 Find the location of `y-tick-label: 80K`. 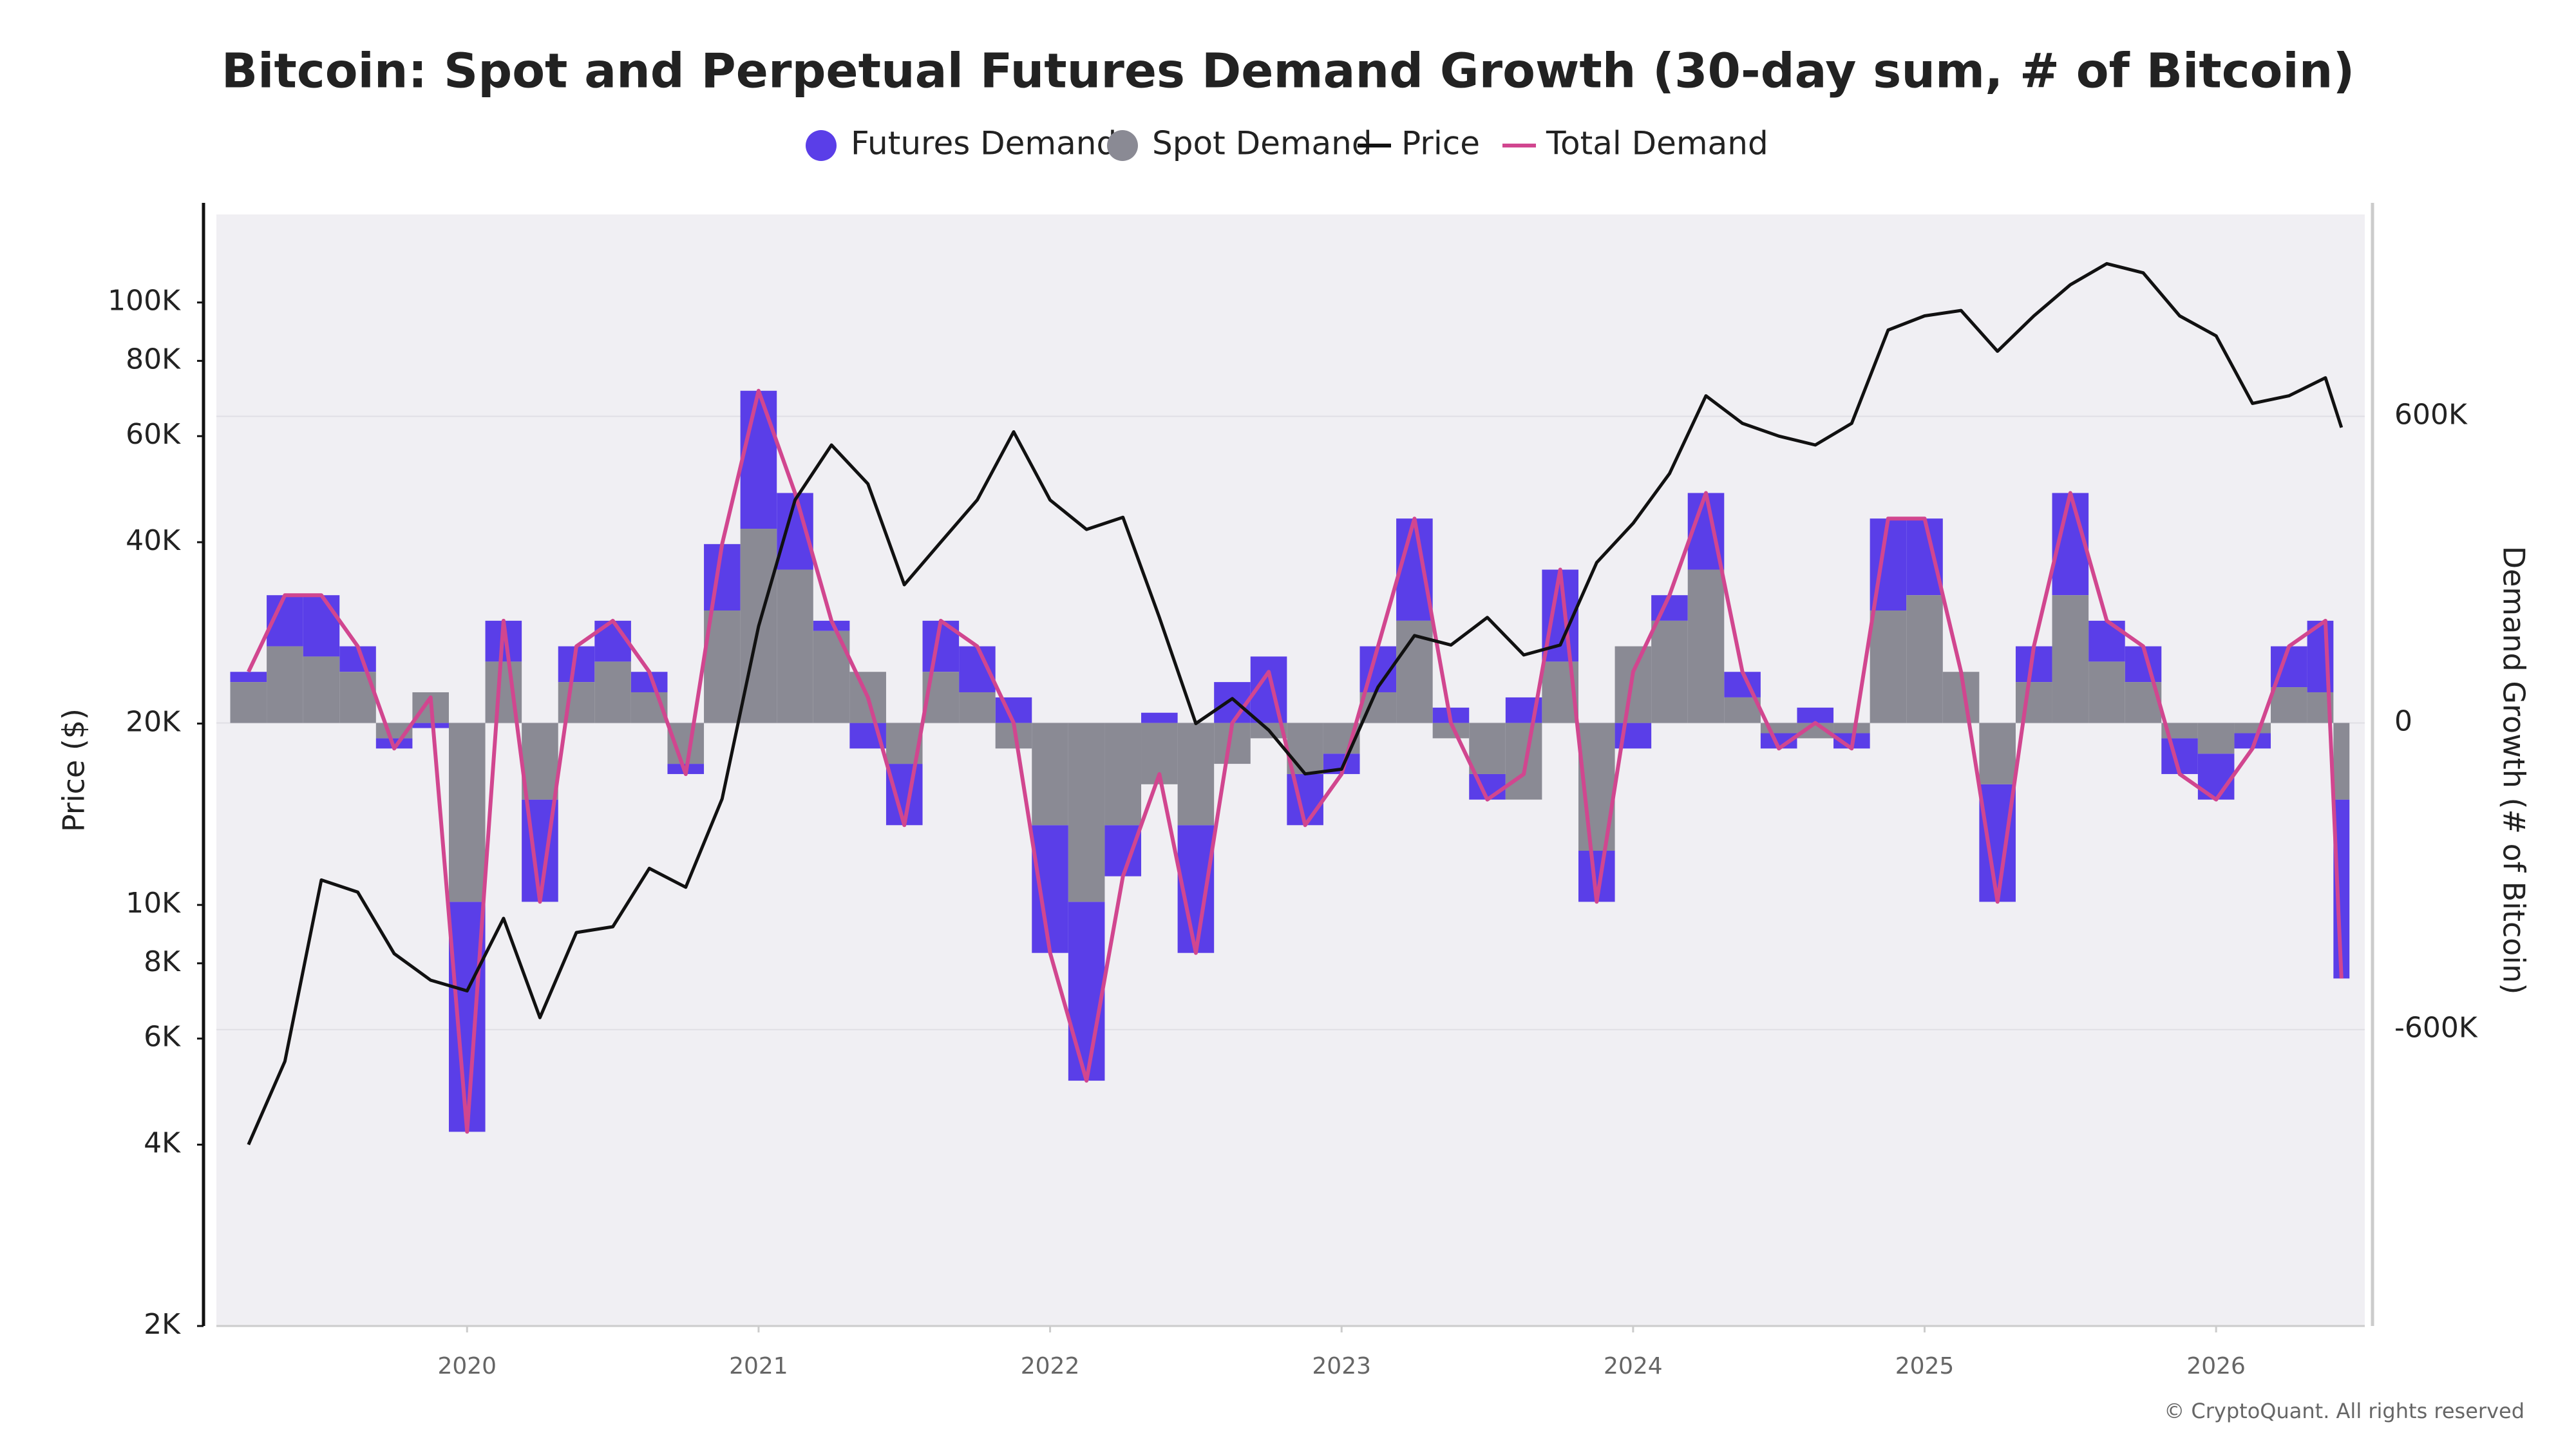

y-tick-label: 80K is located at coordinates (153, 359).